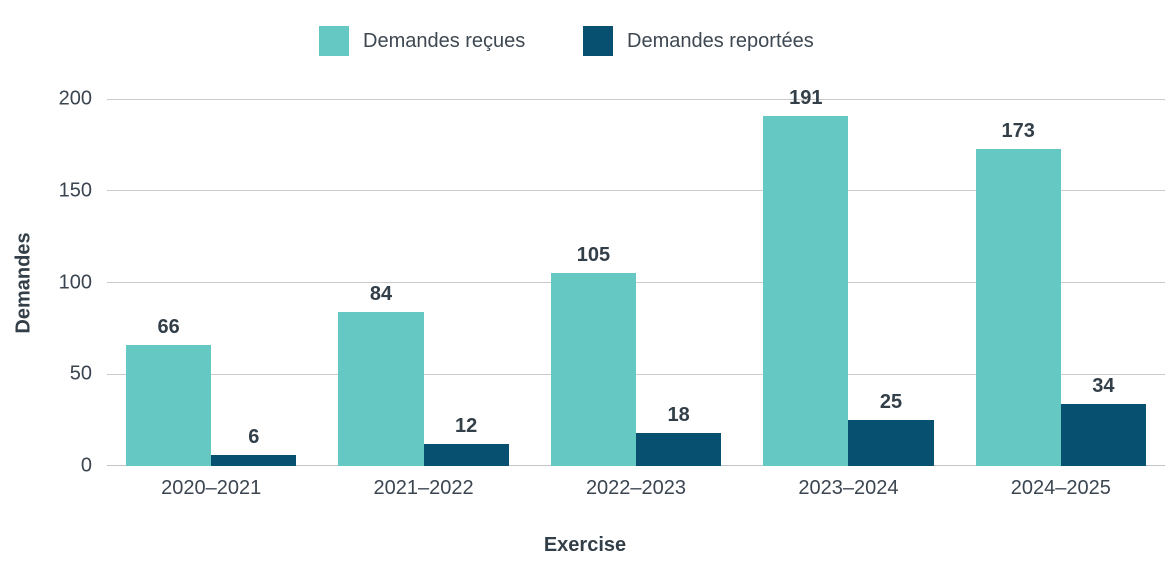 The height and width of the screenshot is (587, 1170). I want to click on bar-value-label: 105, so click(593, 255).